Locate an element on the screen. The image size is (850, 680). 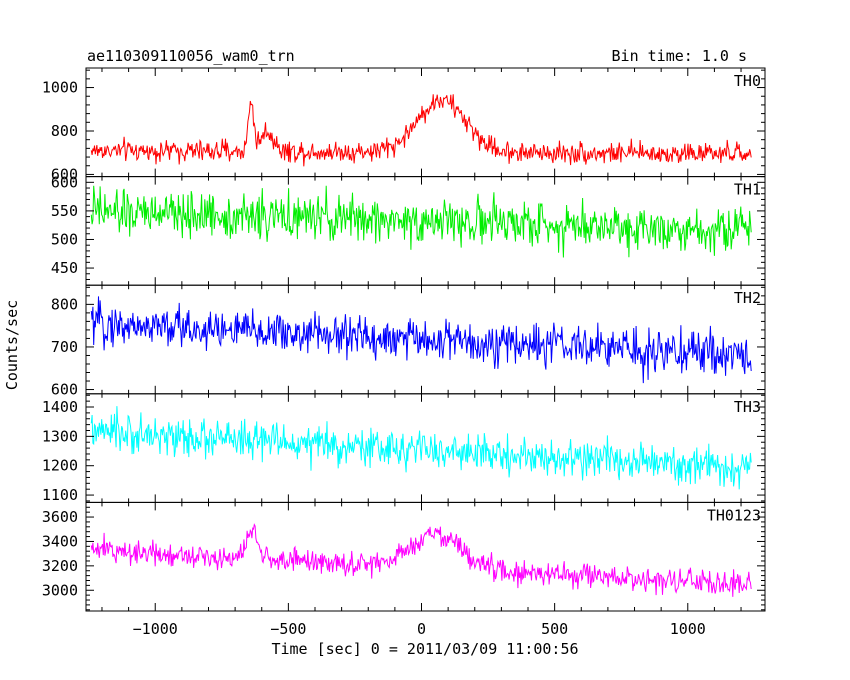
panel-th0123: 3000 3200 3400 3600 TH0123 is located at coordinates (404, 556).